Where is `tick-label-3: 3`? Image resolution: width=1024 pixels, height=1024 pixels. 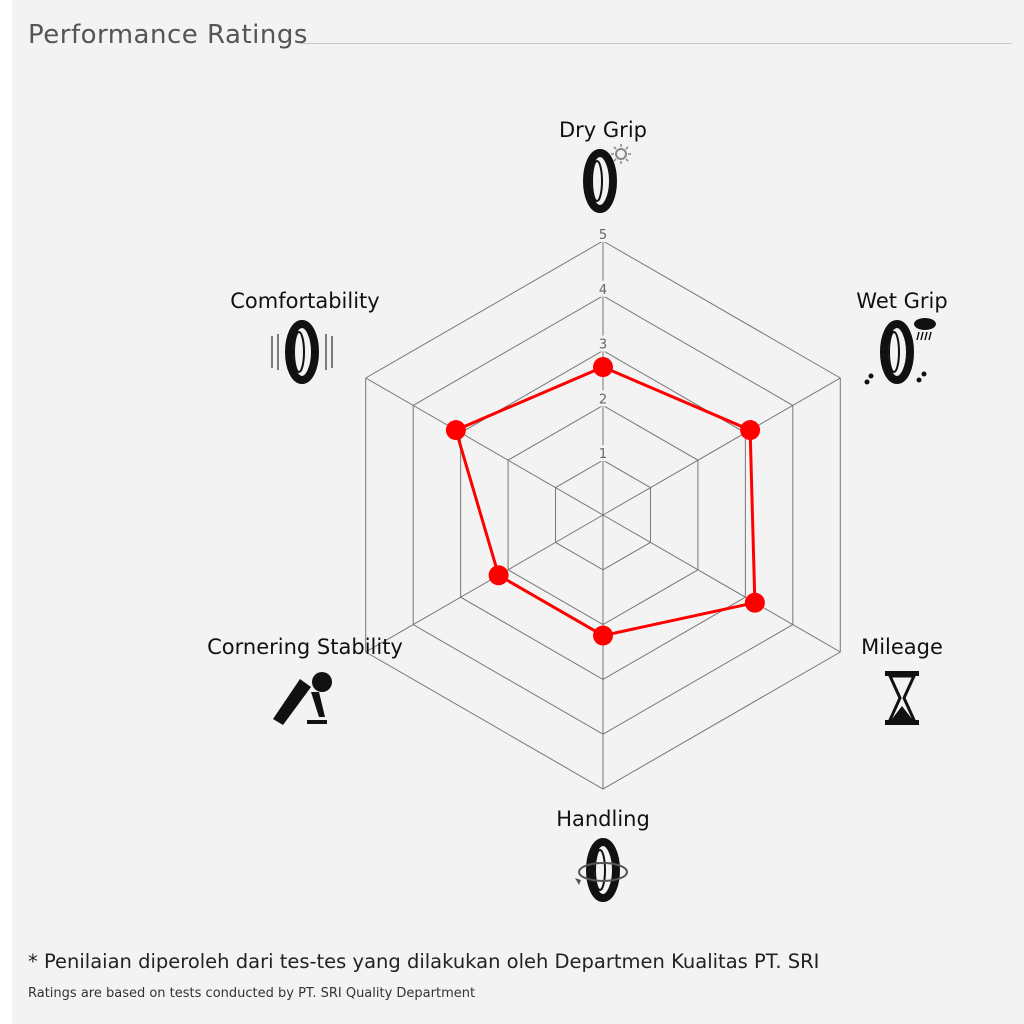 tick-label-3: 3 is located at coordinates (603, 345).